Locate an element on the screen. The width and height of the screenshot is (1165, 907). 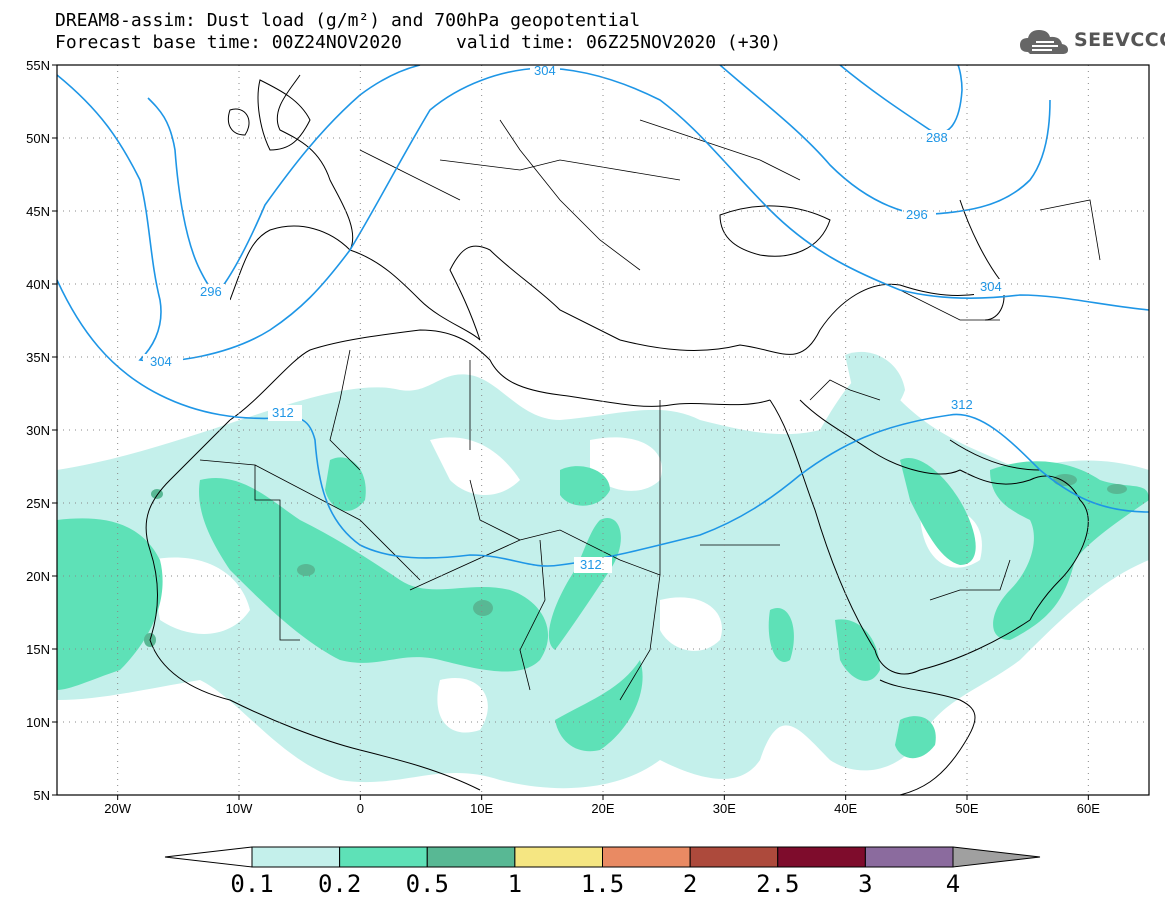
lat-label: 5N is located at coordinates (41, 795).